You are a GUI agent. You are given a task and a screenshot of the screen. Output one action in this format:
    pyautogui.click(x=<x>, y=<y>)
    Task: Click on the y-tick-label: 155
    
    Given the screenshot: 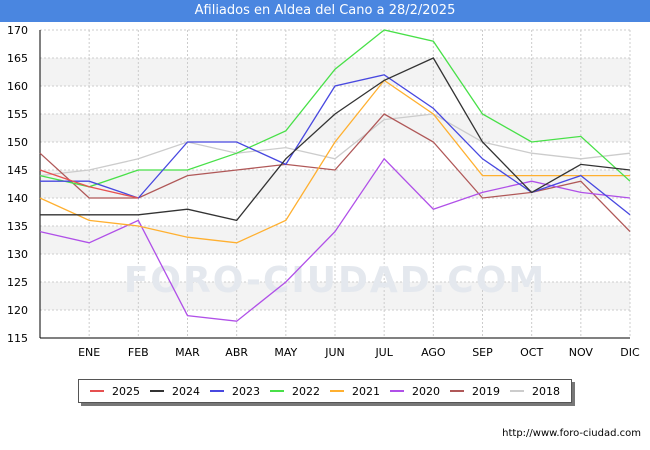 What is the action you would take?
    pyautogui.click(x=17, y=114)
    